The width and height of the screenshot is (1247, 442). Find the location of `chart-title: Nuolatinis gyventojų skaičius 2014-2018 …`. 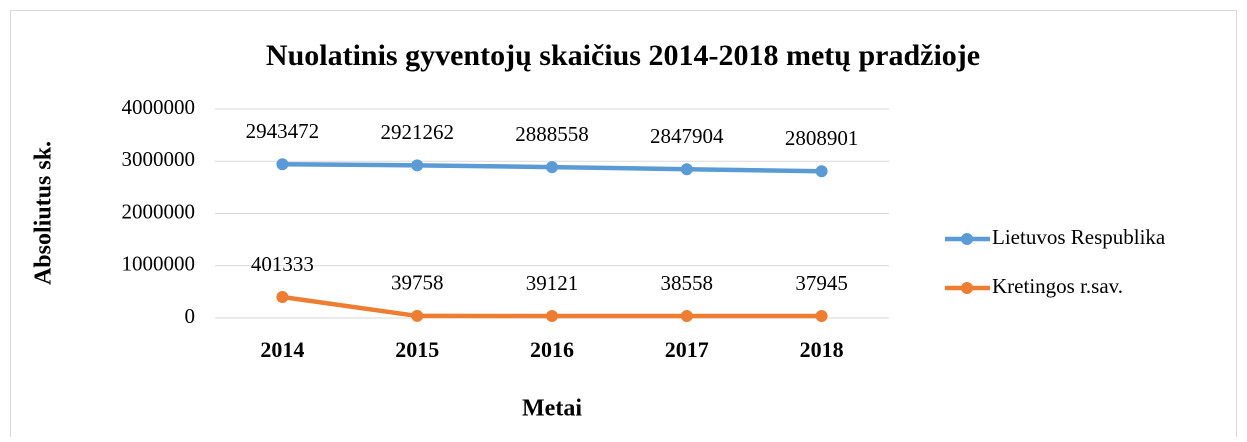

chart-title: Nuolatinis gyventojų skaičius 2014-2018 … is located at coordinates (623, 55).